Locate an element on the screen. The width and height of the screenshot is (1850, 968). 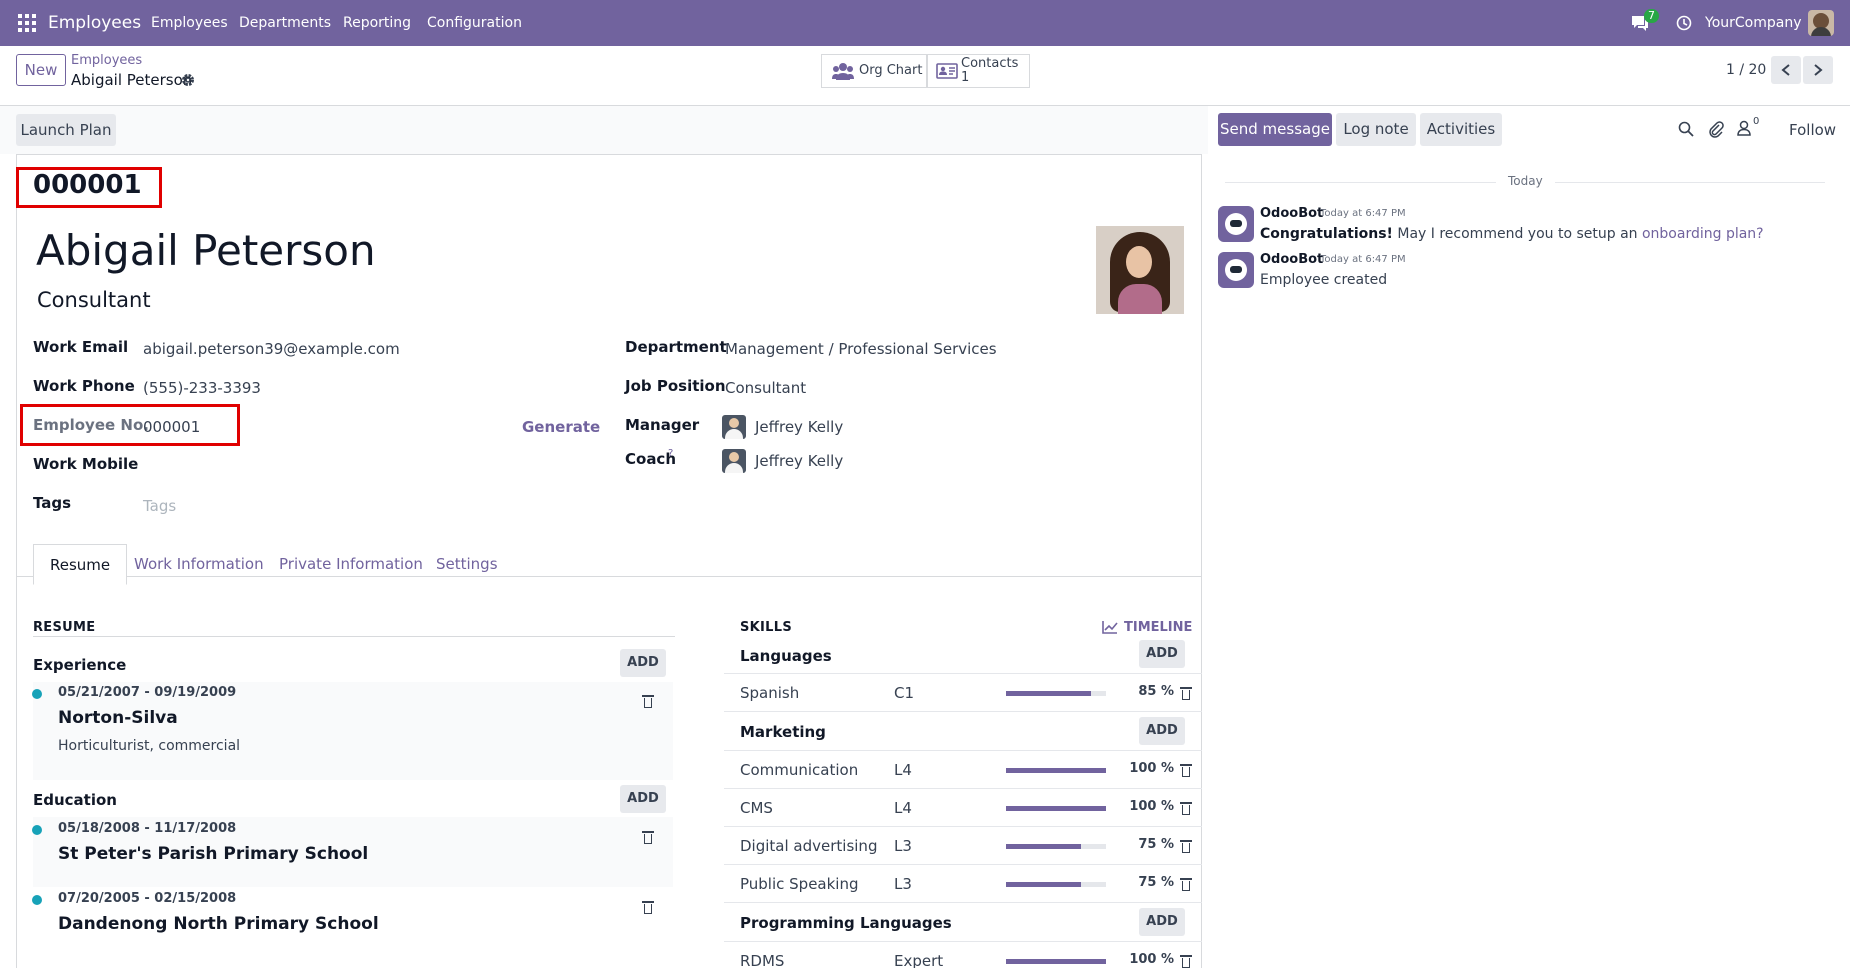
skill-level: L4 is located at coordinates (903, 770).